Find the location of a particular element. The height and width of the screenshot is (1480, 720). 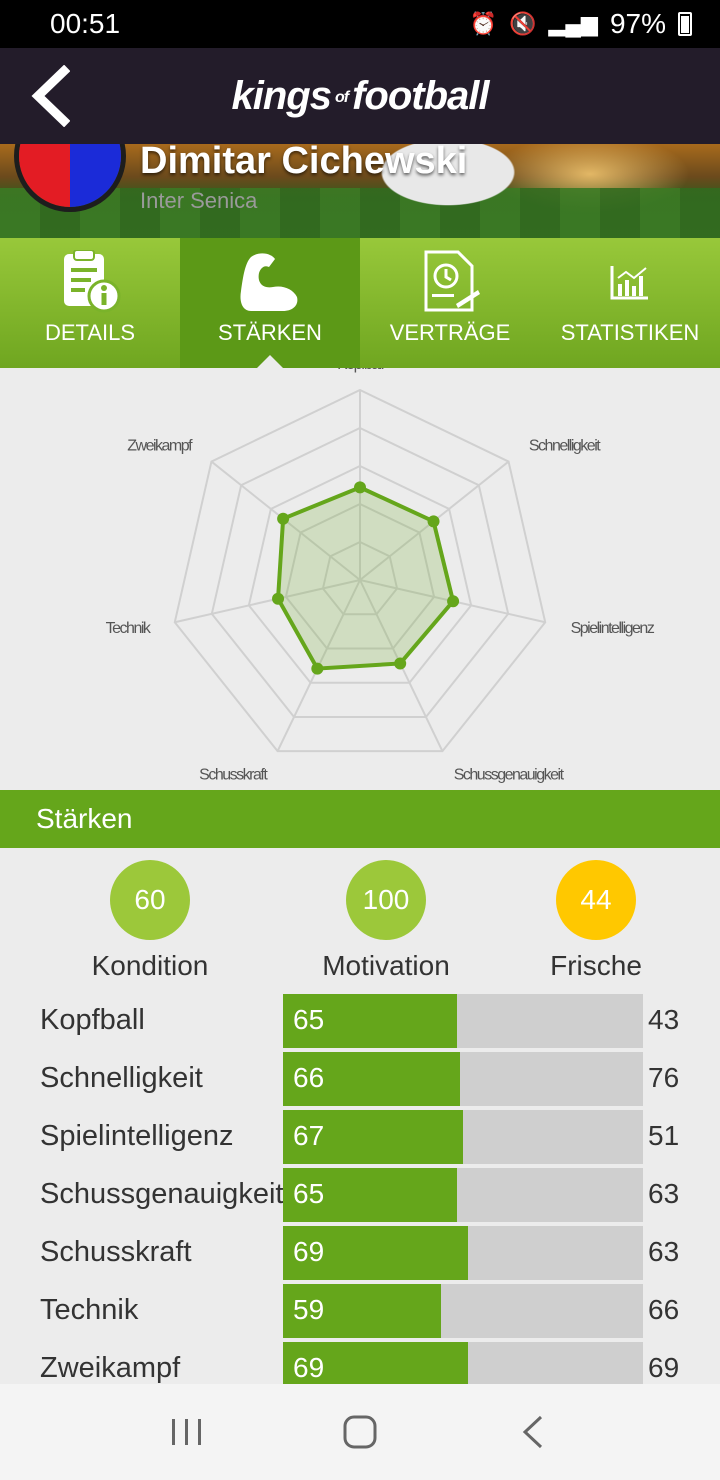

attribute-row: Kopfball 65 43 is located at coordinates (360, 1023).